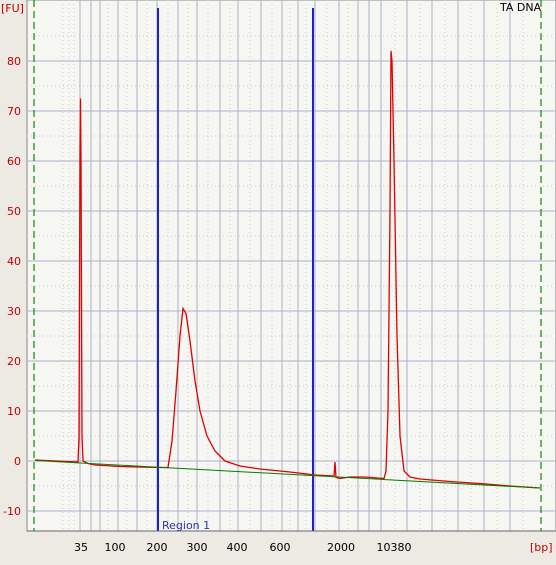 The image size is (556, 565). Describe the element at coordinates (17, 461) in the screenshot. I see `y-tick-label: 0` at that location.